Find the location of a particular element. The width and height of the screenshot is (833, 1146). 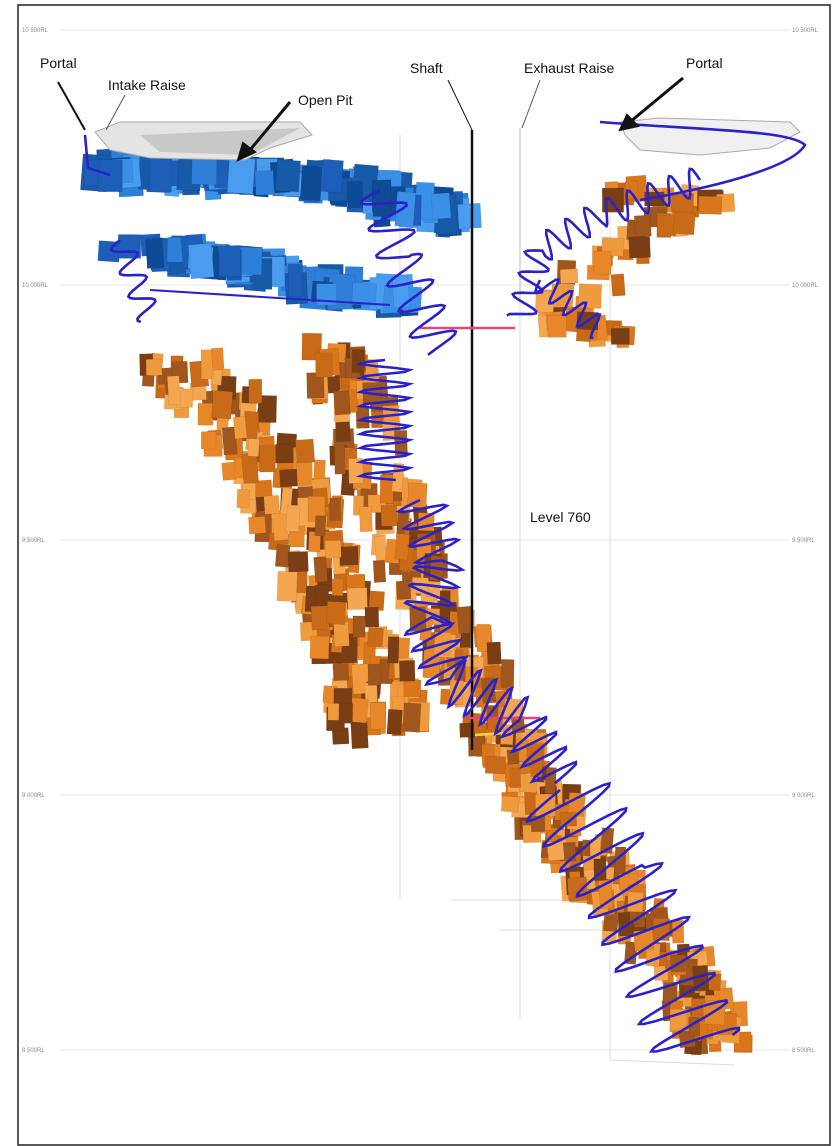

arrows is located at coordinates (370, 119).